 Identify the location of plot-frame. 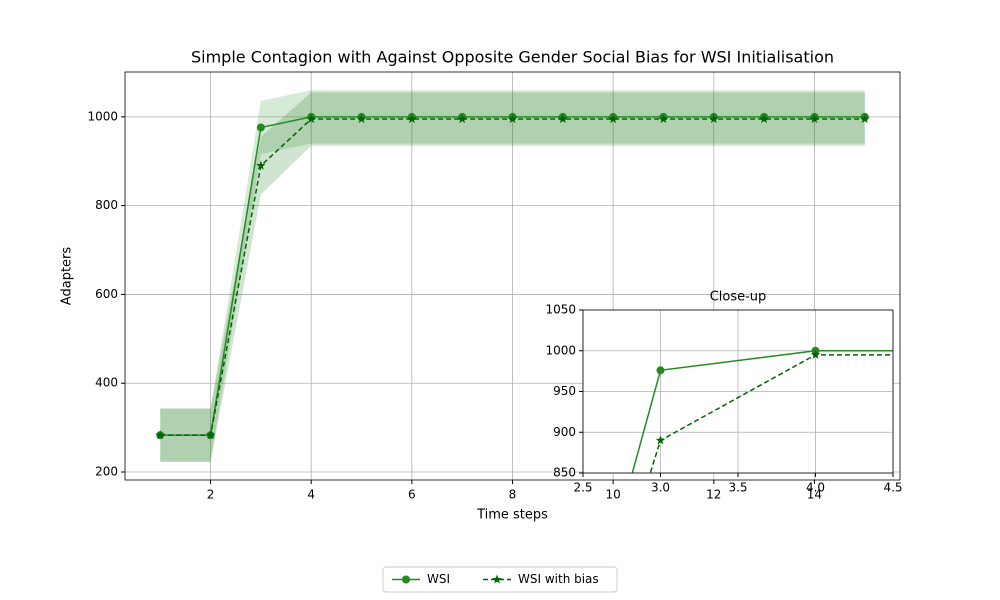
(738, 391).